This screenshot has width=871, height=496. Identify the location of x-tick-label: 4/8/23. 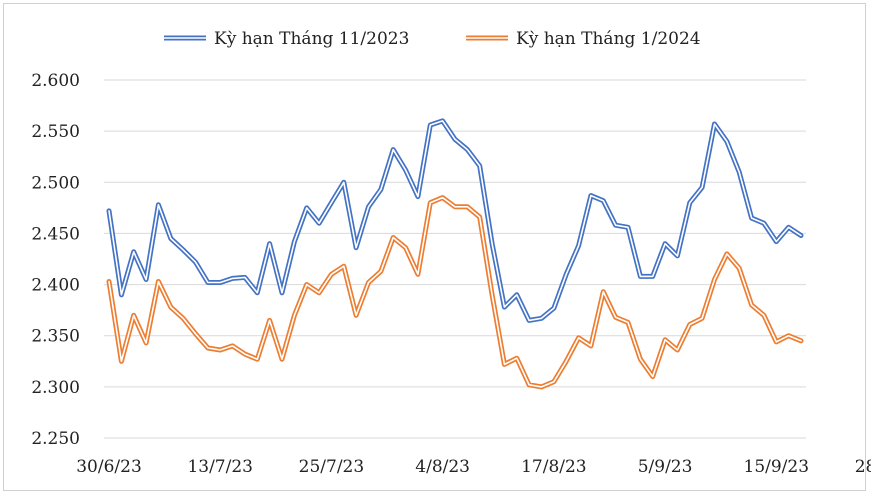
(442, 467).